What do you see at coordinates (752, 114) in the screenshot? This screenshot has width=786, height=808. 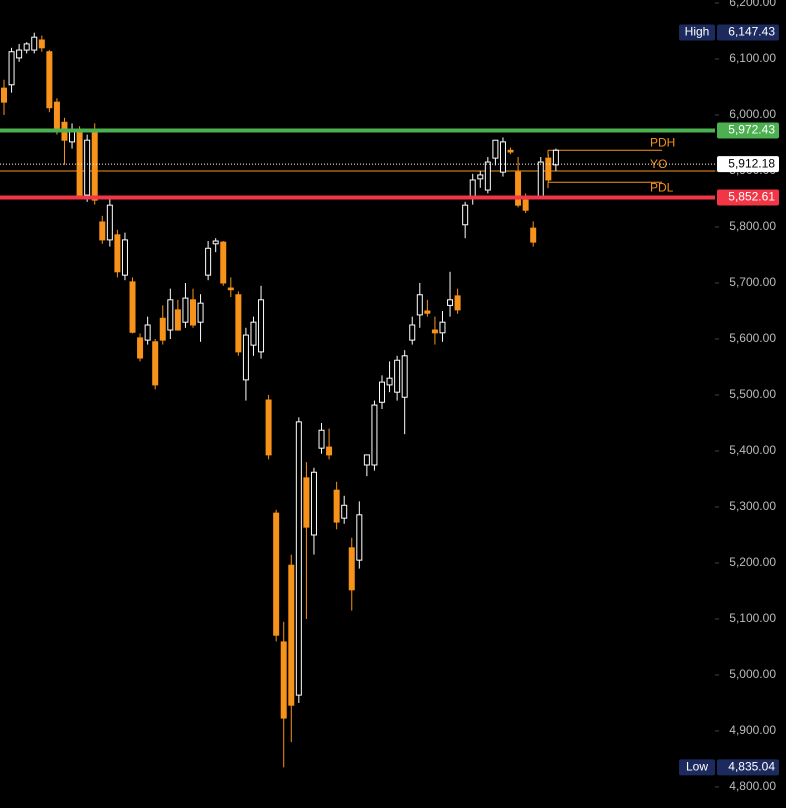 I see `y-tick-label: 6,000.00` at bounding box center [752, 114].